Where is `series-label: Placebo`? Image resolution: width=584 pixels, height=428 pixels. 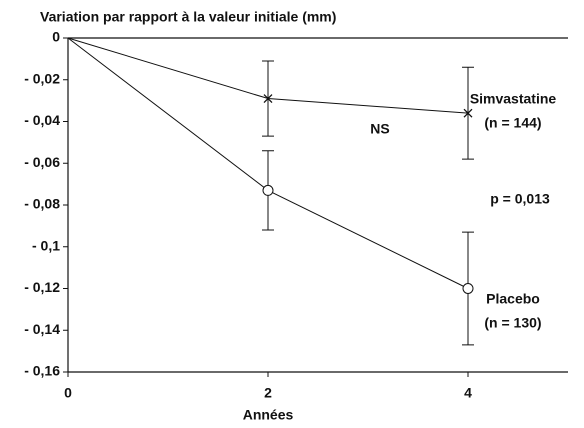 series-label: Placebo is located at coordinates (513, 299).